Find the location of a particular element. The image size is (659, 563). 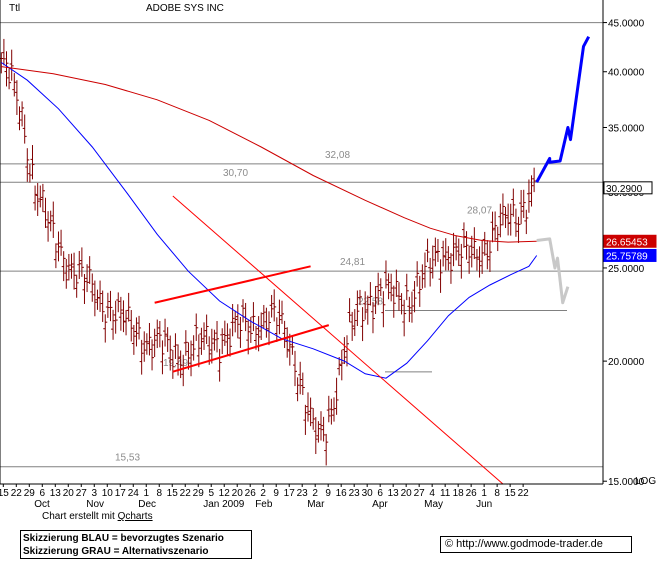

x-month-label: May is located at coordinates (433, 504).